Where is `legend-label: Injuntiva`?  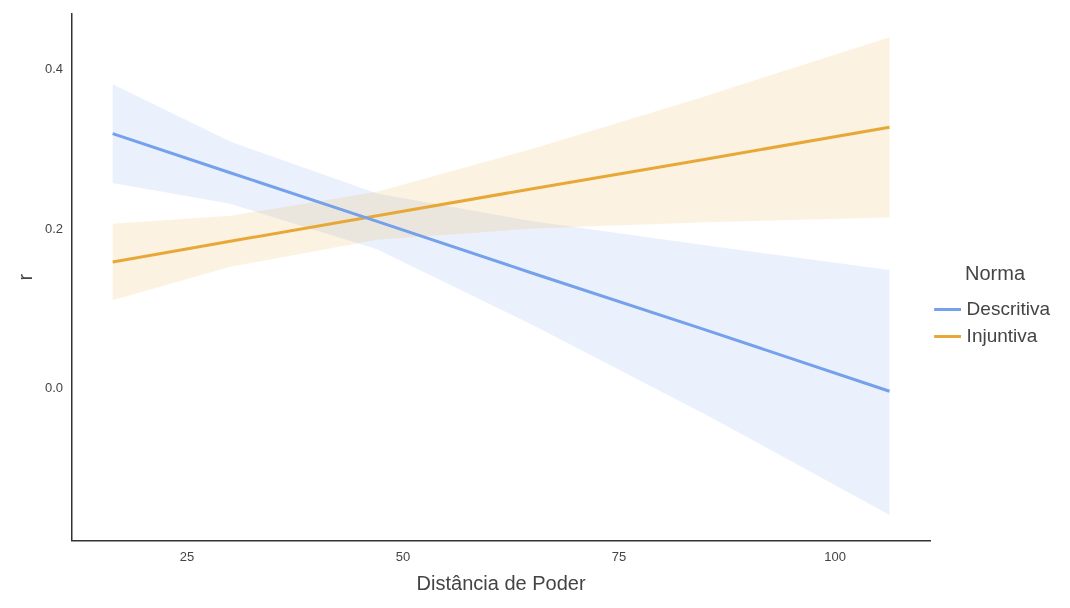
legend-label: Injuntiva is located at coordinates (1002, 335).